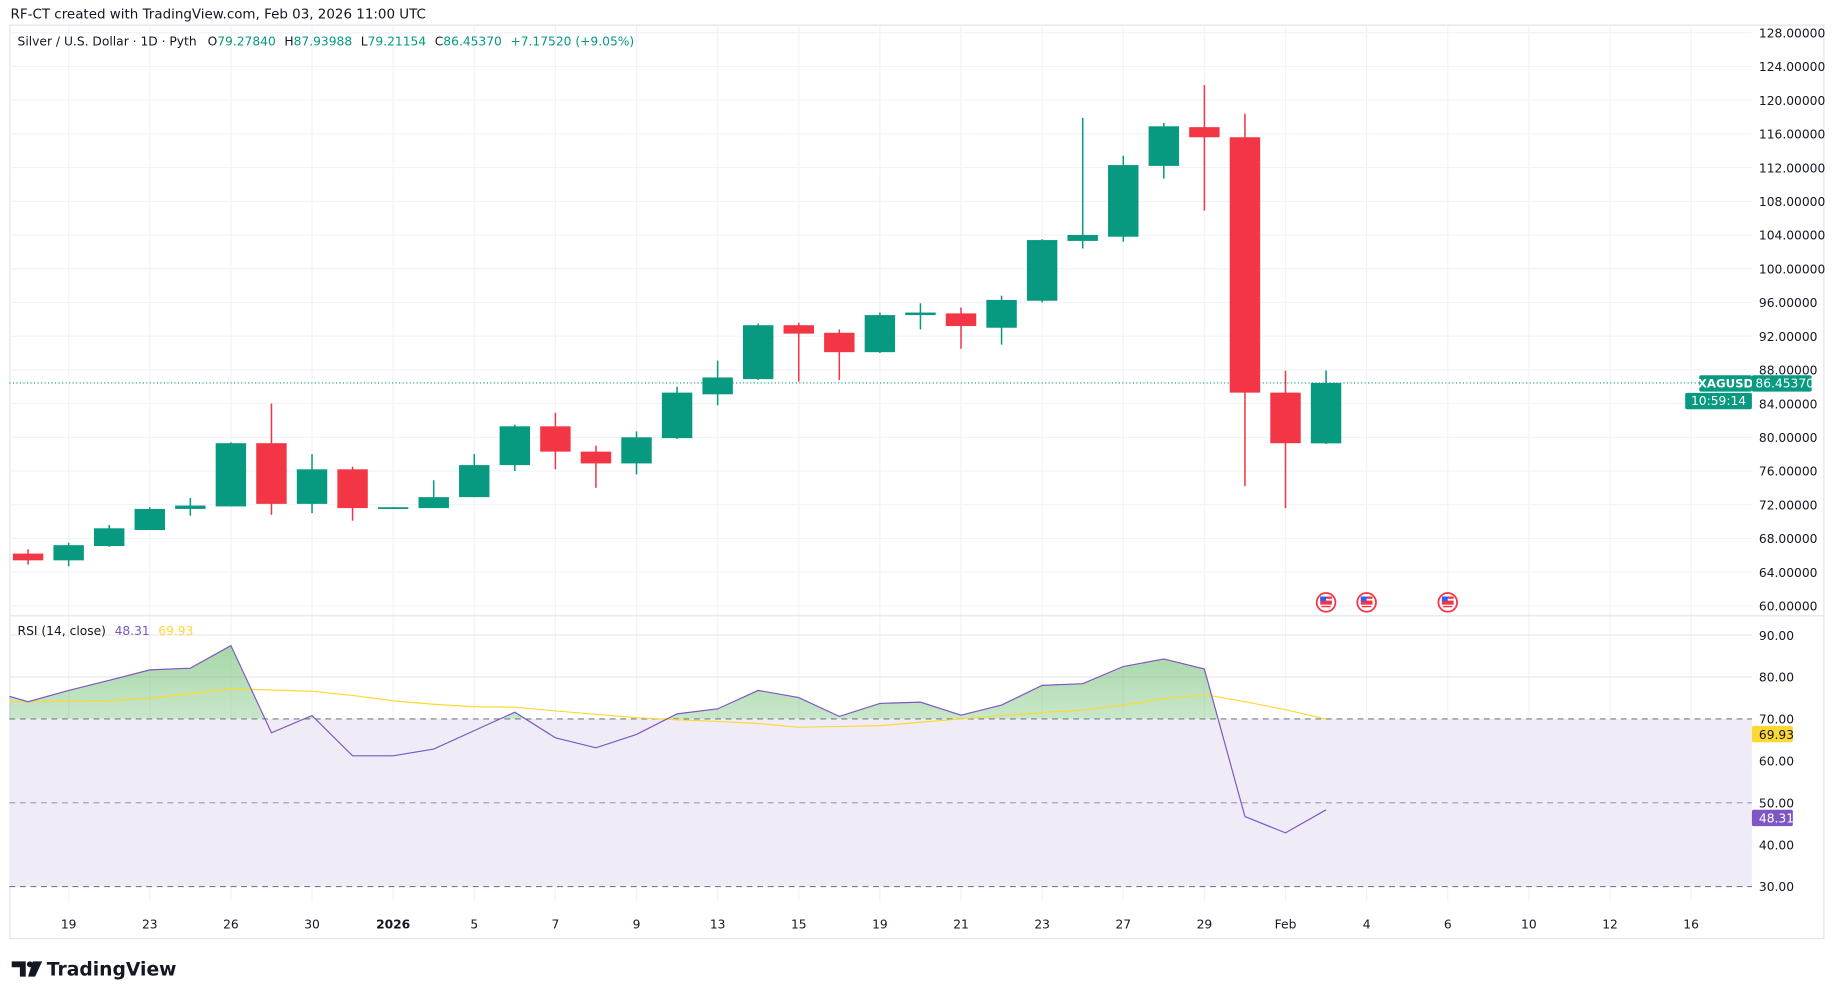 Image resolution: width=1835 pixels, height=1000 pixels. I want to click on rsi-axis: 90.00 80.00 70.00 60.00 50.00 40.00 30.00, so click(1776, 761).